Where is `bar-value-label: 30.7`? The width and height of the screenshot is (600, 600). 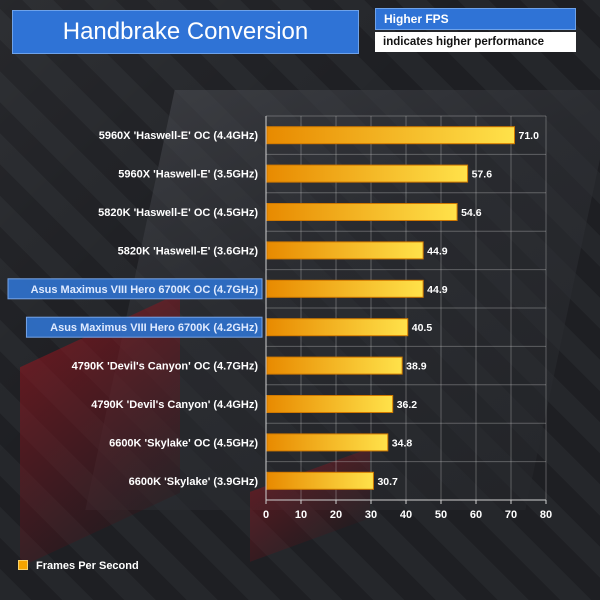
bar-value-label: 30.7 is located at coordinates (387, 482).